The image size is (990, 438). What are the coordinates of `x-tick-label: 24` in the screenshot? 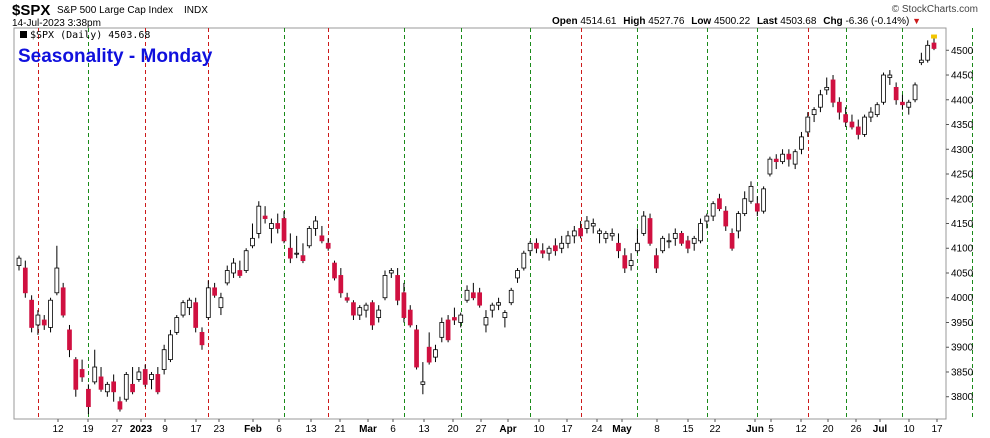 It's located at (597, 429).